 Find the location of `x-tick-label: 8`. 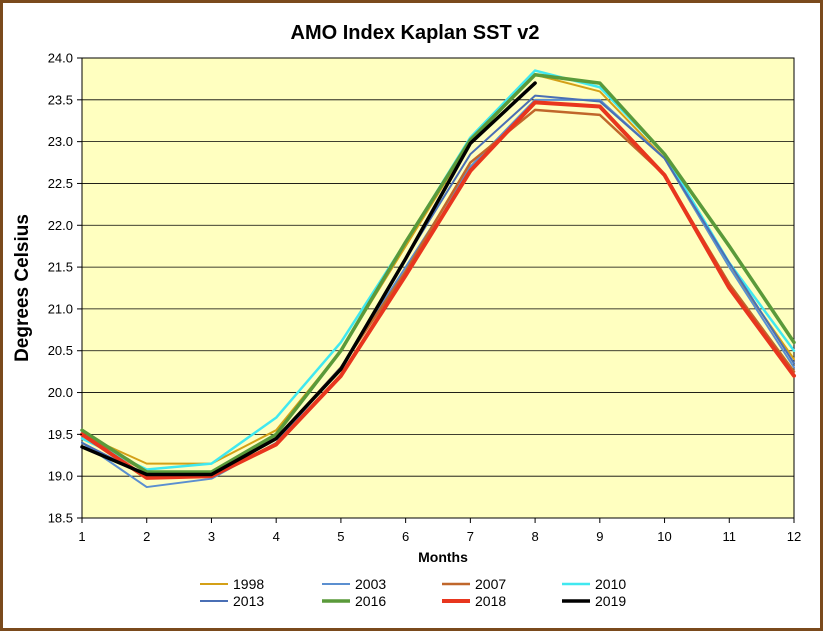

x-tick-label: 8 is located at coordinates (534, 536).